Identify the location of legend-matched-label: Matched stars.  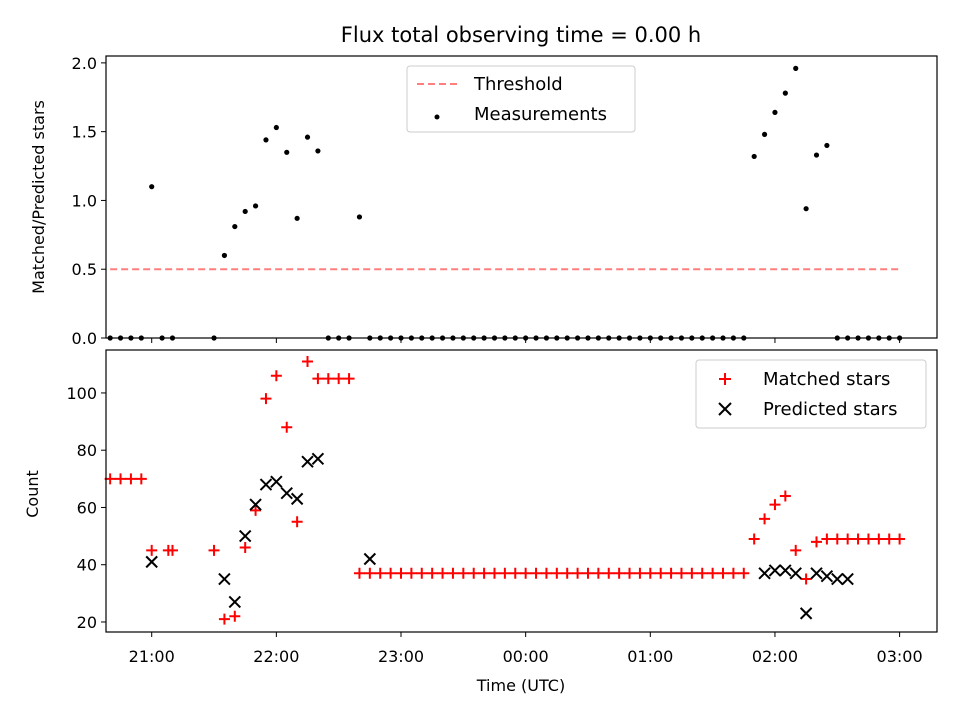
(826, 379).